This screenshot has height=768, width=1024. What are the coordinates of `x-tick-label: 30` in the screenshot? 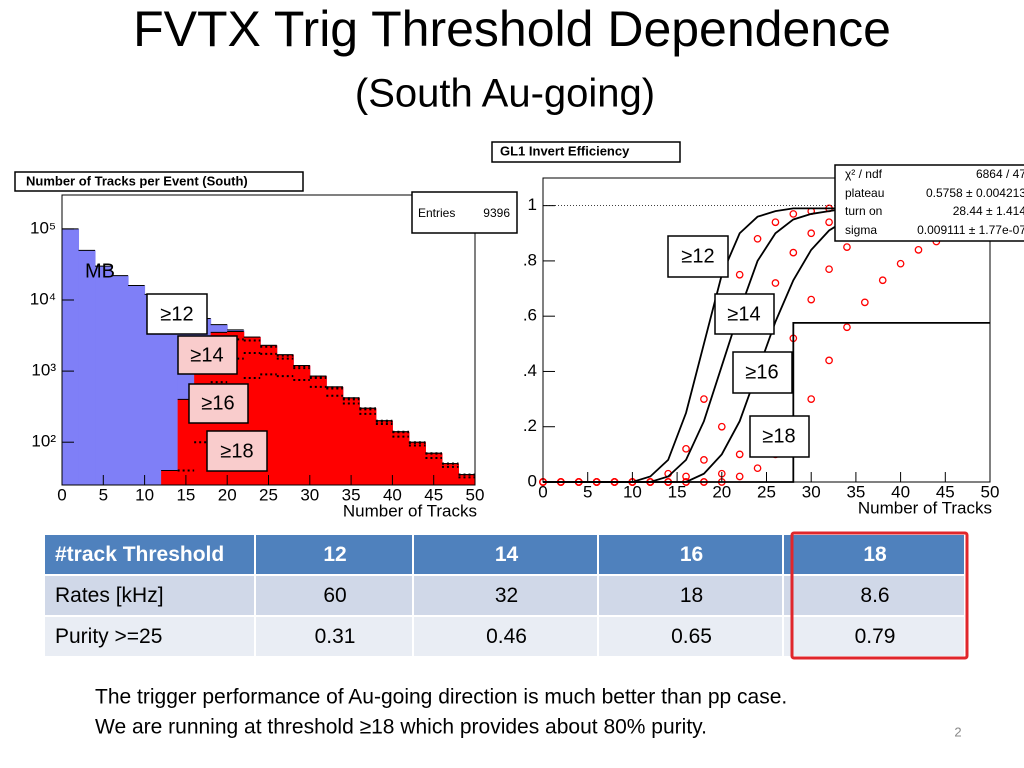 It's located at (811, 491).